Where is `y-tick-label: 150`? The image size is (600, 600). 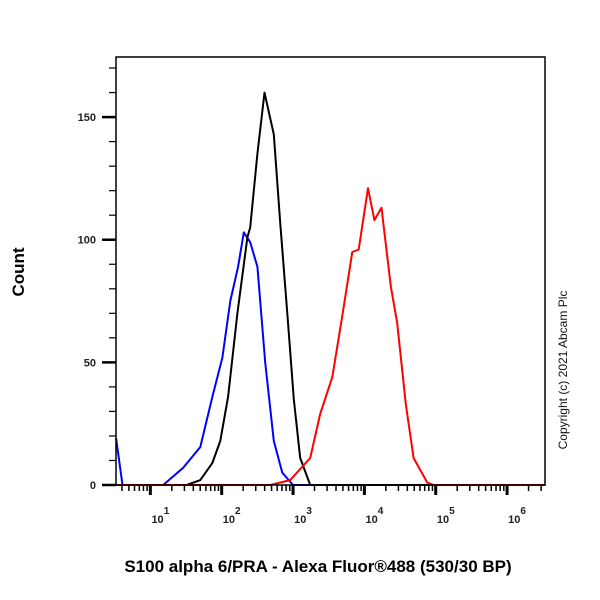
y-tick-label: 150 is located at coordinates (87, 118).